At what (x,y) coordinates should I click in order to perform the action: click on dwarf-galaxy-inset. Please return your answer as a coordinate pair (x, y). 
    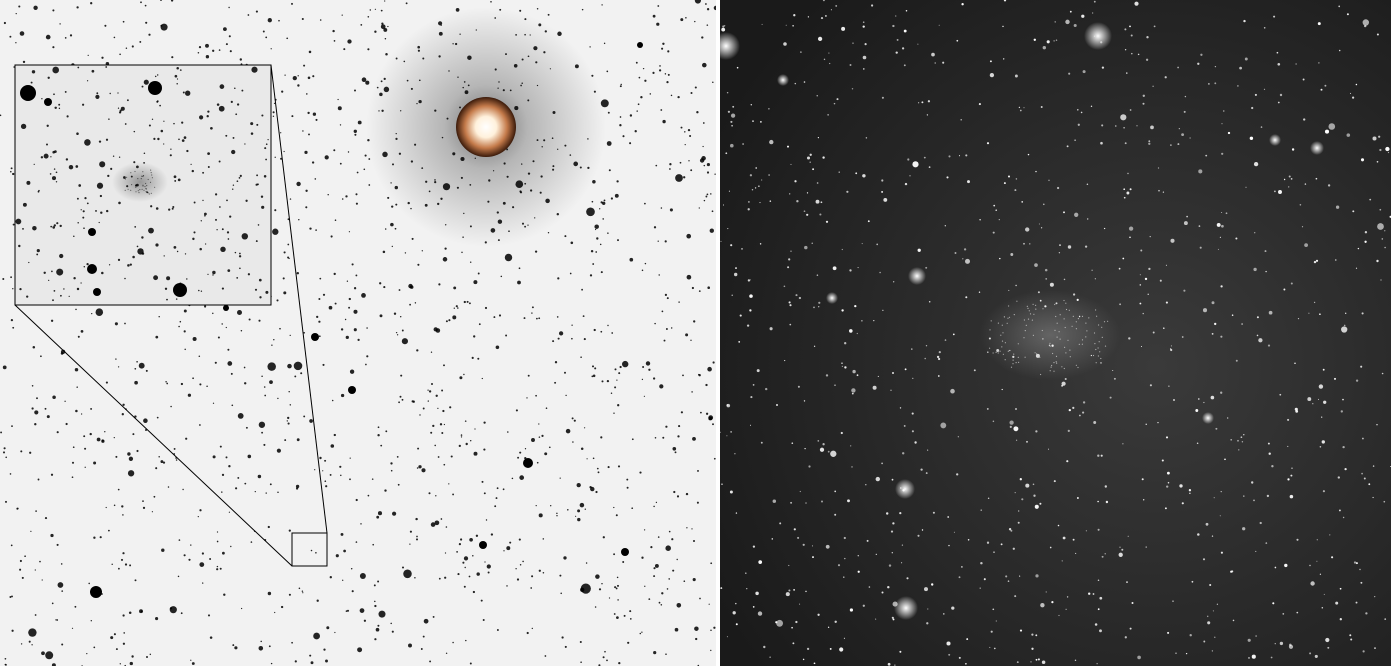
    Looking at the image, I should click on (140, 182).